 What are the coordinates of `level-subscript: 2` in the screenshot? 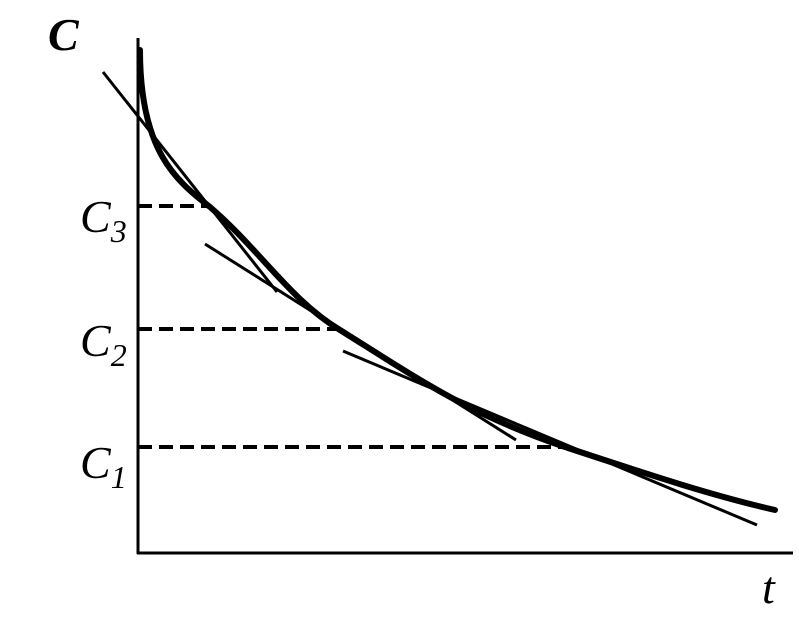 It's located at (119, 355).